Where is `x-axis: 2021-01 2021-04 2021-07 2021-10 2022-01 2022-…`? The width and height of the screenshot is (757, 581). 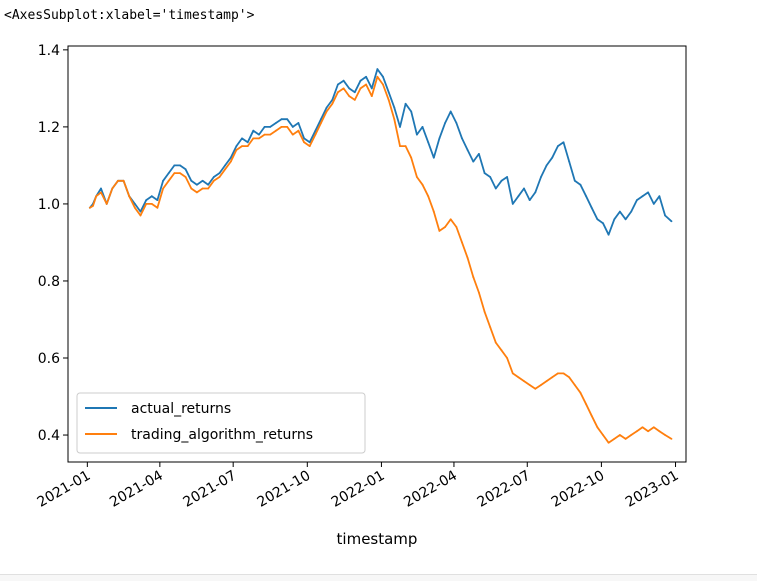
x-axis: 2021-01 2021-04 2021-07 2021-10 2022-01 2022-… is located at coordinates (358, 486).